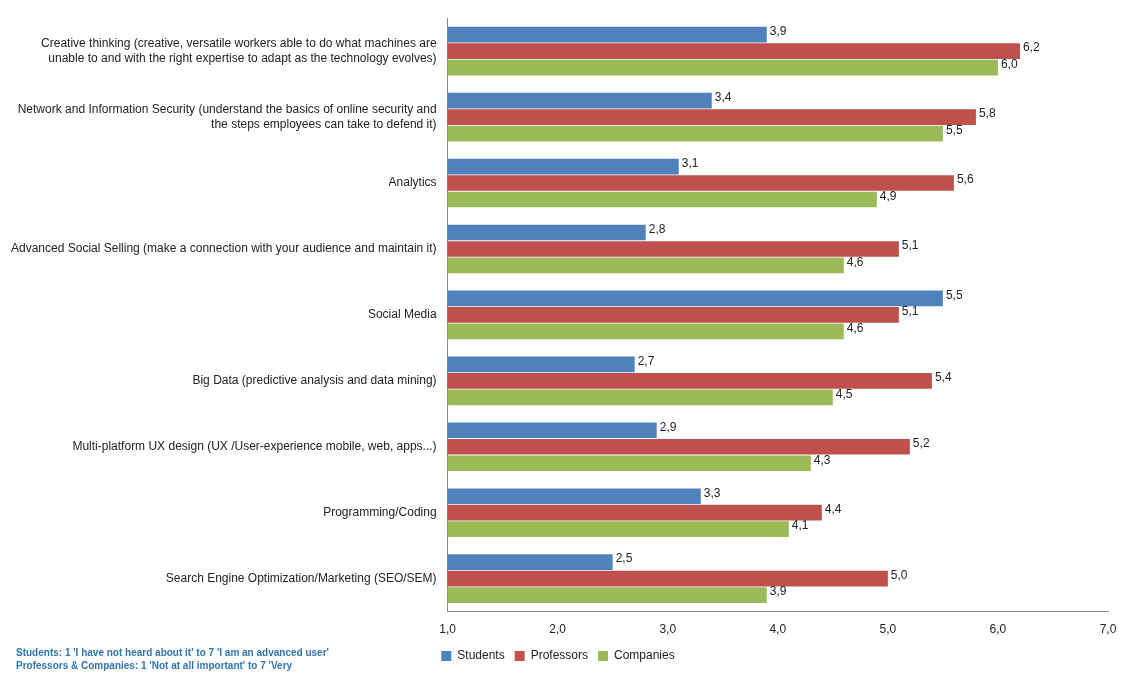 This screenshot has height=680, width=1137. Describe the element at coordinates (224, 248) in the screenshot. I see `y-tick-label: Advanced Social Selling (make a connection with your audience and maintain it)` at that location.